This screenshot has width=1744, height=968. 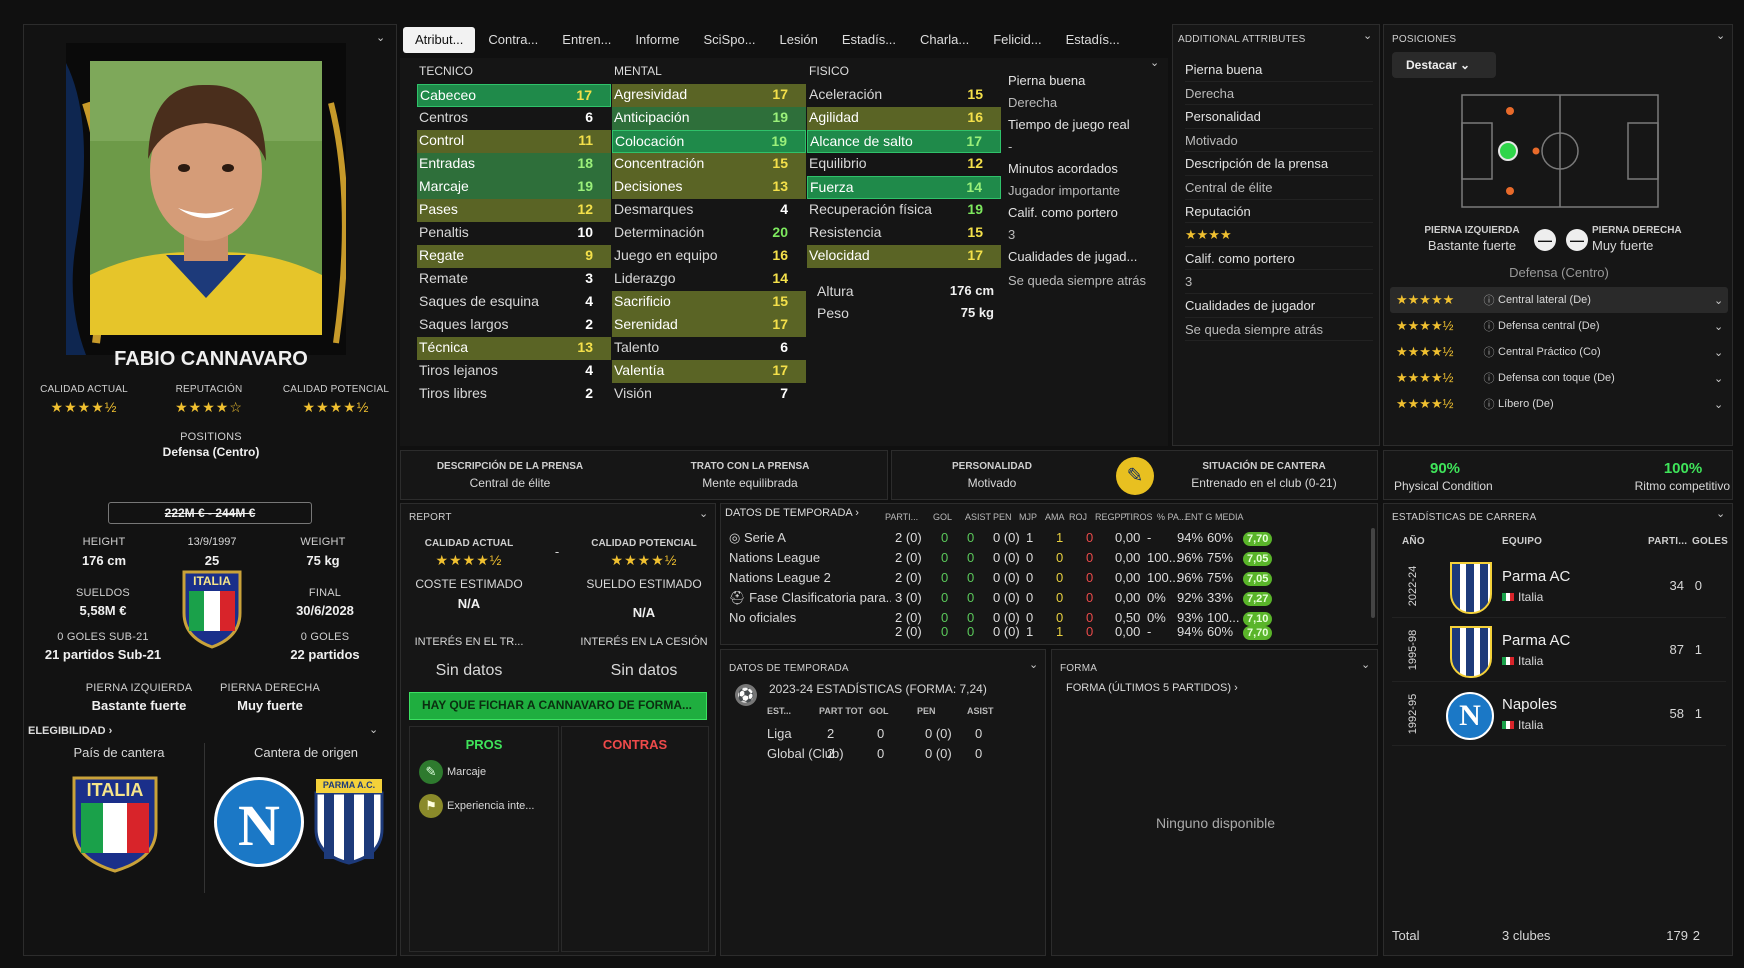 I want to click on column-title: MENTAL, so click(x=638, y=71).